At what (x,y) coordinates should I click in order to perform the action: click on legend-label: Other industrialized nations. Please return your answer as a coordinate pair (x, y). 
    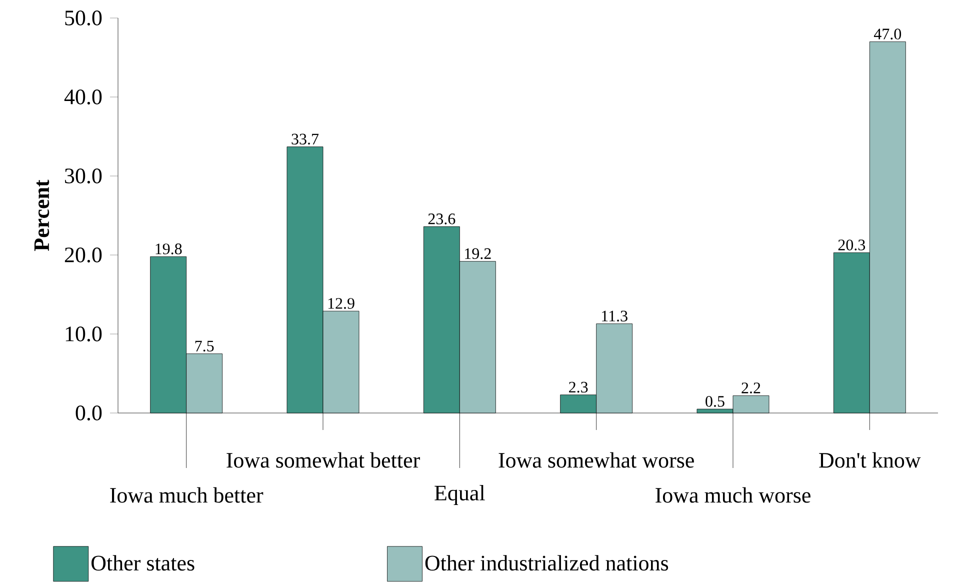
    Looking at the image, I should click on (546, 563).